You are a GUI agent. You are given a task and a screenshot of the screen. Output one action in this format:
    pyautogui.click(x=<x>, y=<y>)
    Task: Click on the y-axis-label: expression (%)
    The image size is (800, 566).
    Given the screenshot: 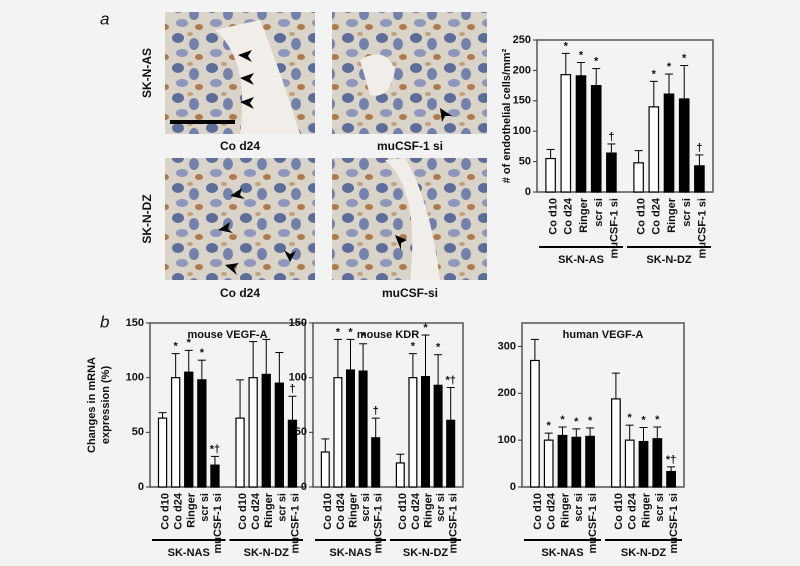 What is the action you would take?
    pyautogui.click(x=106, y=405)
    